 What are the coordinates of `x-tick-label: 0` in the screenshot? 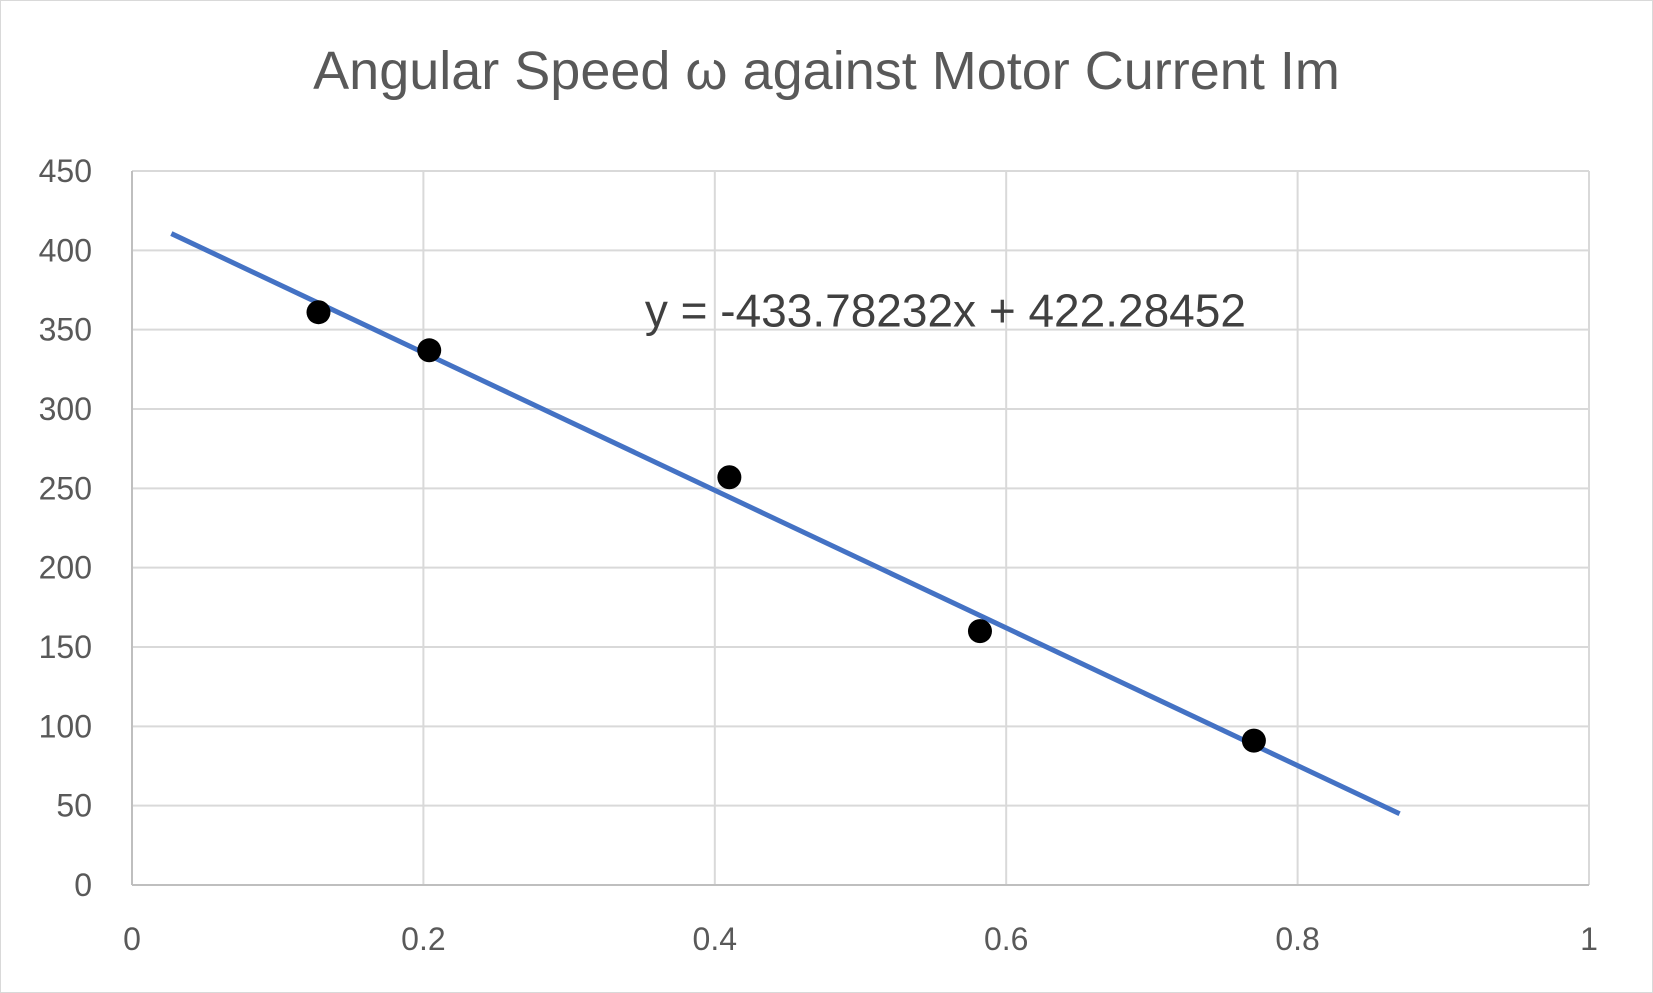 It's located at (132, 939).